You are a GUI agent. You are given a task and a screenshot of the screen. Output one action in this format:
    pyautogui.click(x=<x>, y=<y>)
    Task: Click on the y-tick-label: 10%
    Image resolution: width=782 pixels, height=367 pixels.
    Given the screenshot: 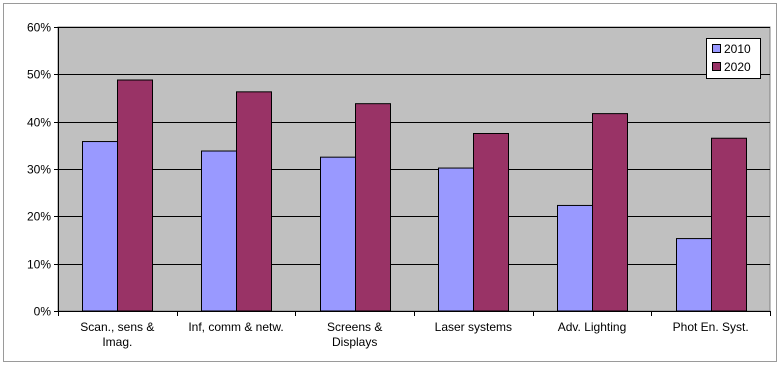 What is the action you would take?
    pyautogui.click(x=39, y=265)
    